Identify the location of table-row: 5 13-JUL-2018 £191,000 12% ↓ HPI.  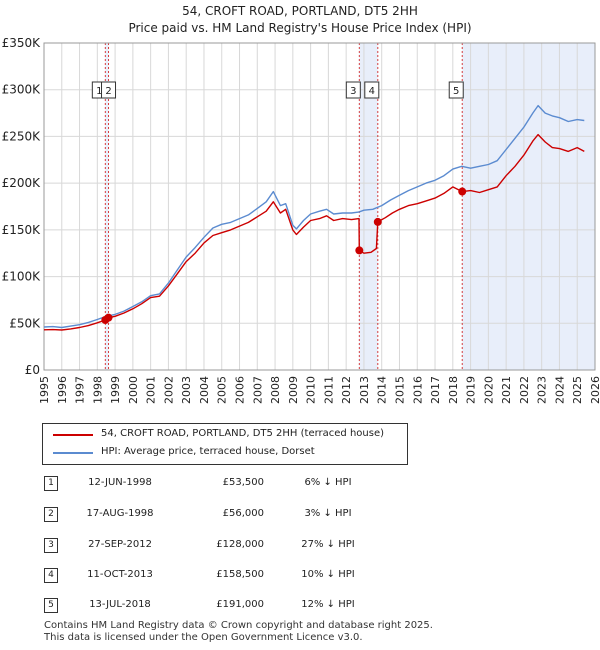
(300, 606).